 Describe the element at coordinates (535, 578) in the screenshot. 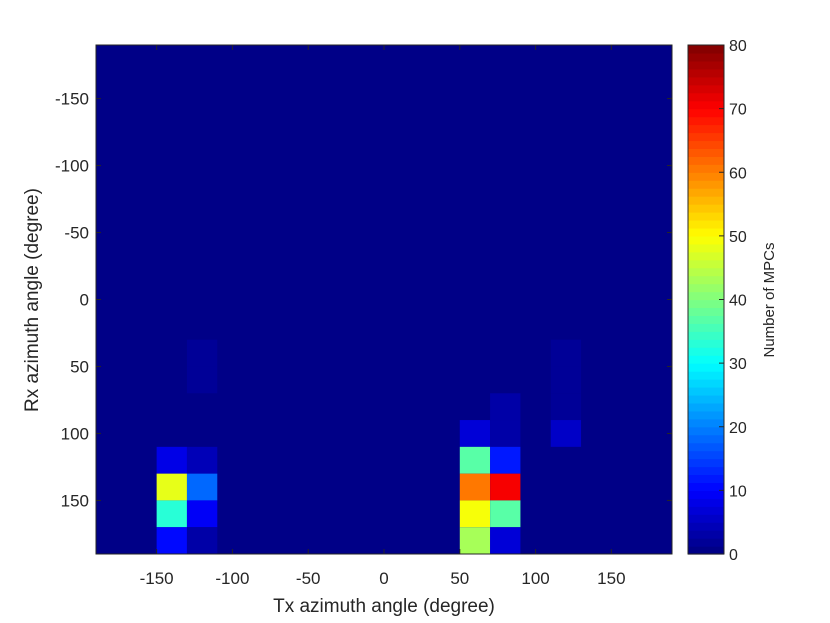

I see `x-tick-label: 100` at that location.